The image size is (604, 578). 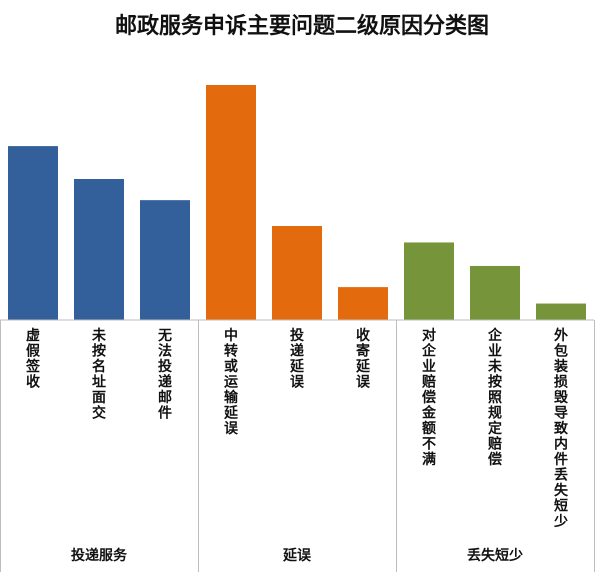 What do you see at coordinates (301, 26) in the screenshot?
I see `chart-title: 邮政服务申诉主要问题二级原因分类图` at bounding box center [301, 26].